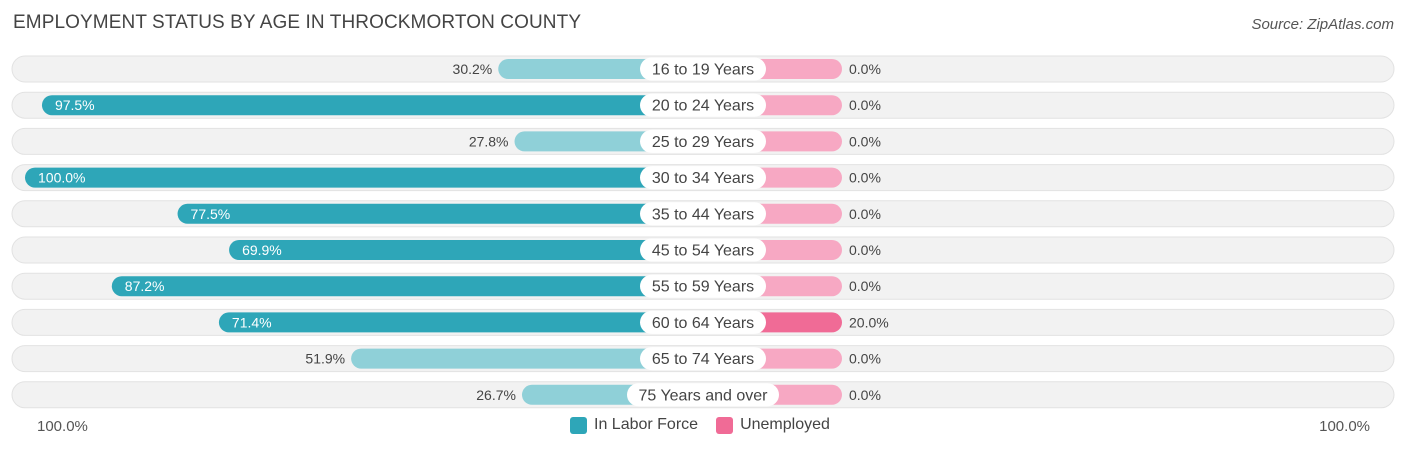 This screenshot has width=1406, height=451. I want to click on labor-force-value-label: 87.2%, so click(145, 286).